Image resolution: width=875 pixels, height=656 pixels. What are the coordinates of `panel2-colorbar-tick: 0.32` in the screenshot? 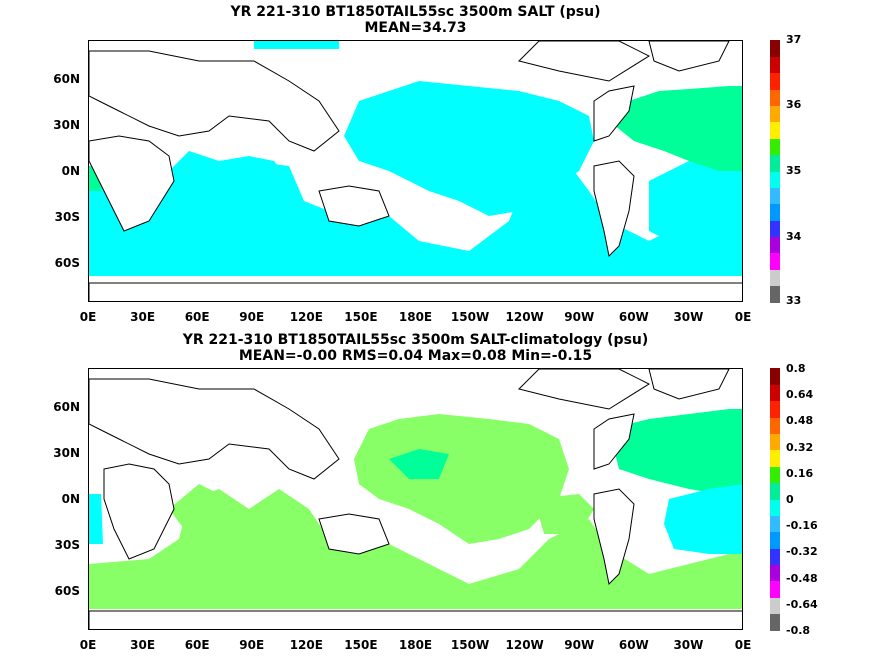 It's located at (800, 447).